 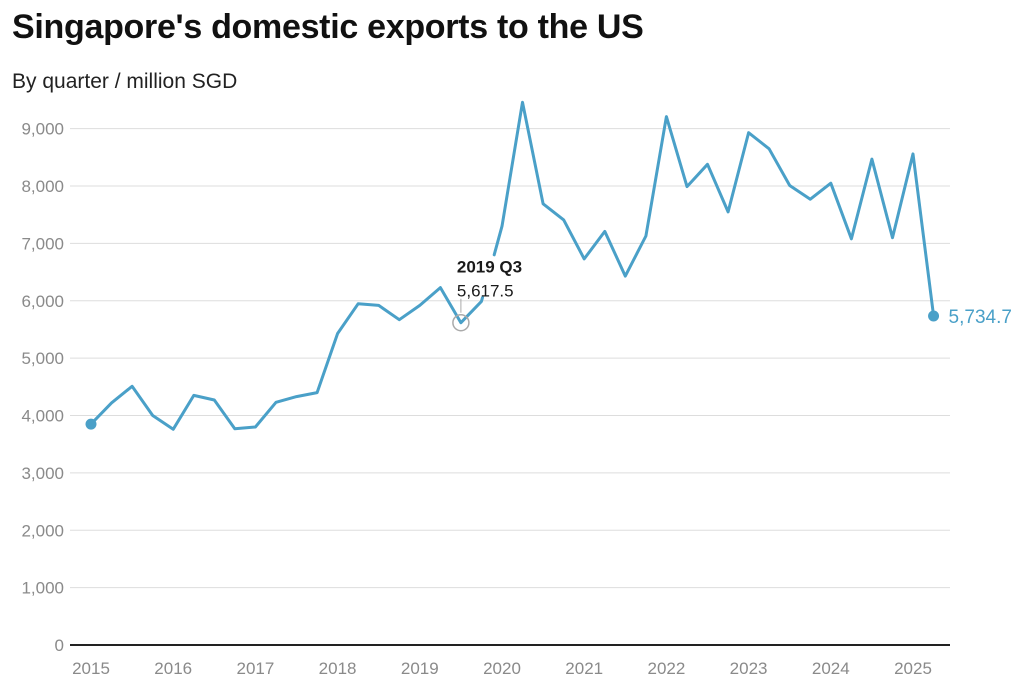 What do you see at coordinates (749, 668) in the screenshot?
I see `x-tick-label: 2023` at bounding box center [749, 668].